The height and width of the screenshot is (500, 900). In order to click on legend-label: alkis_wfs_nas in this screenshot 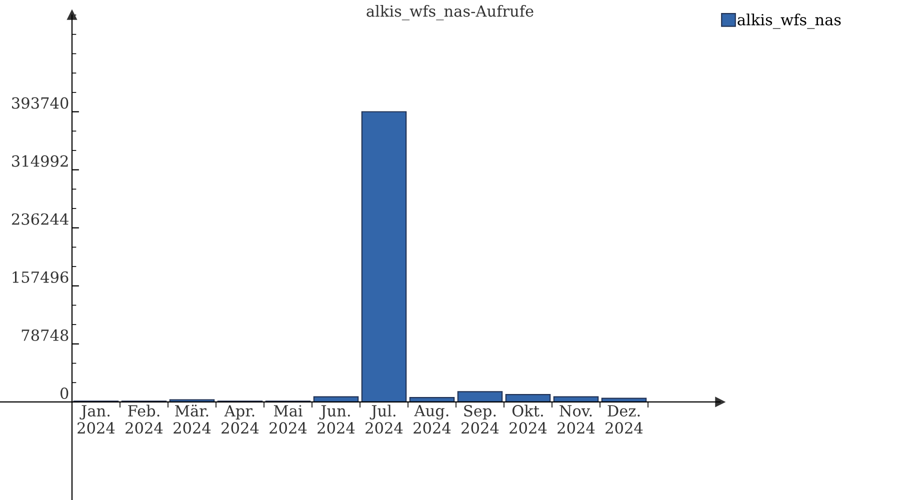, I will do `click(789, 21)`.